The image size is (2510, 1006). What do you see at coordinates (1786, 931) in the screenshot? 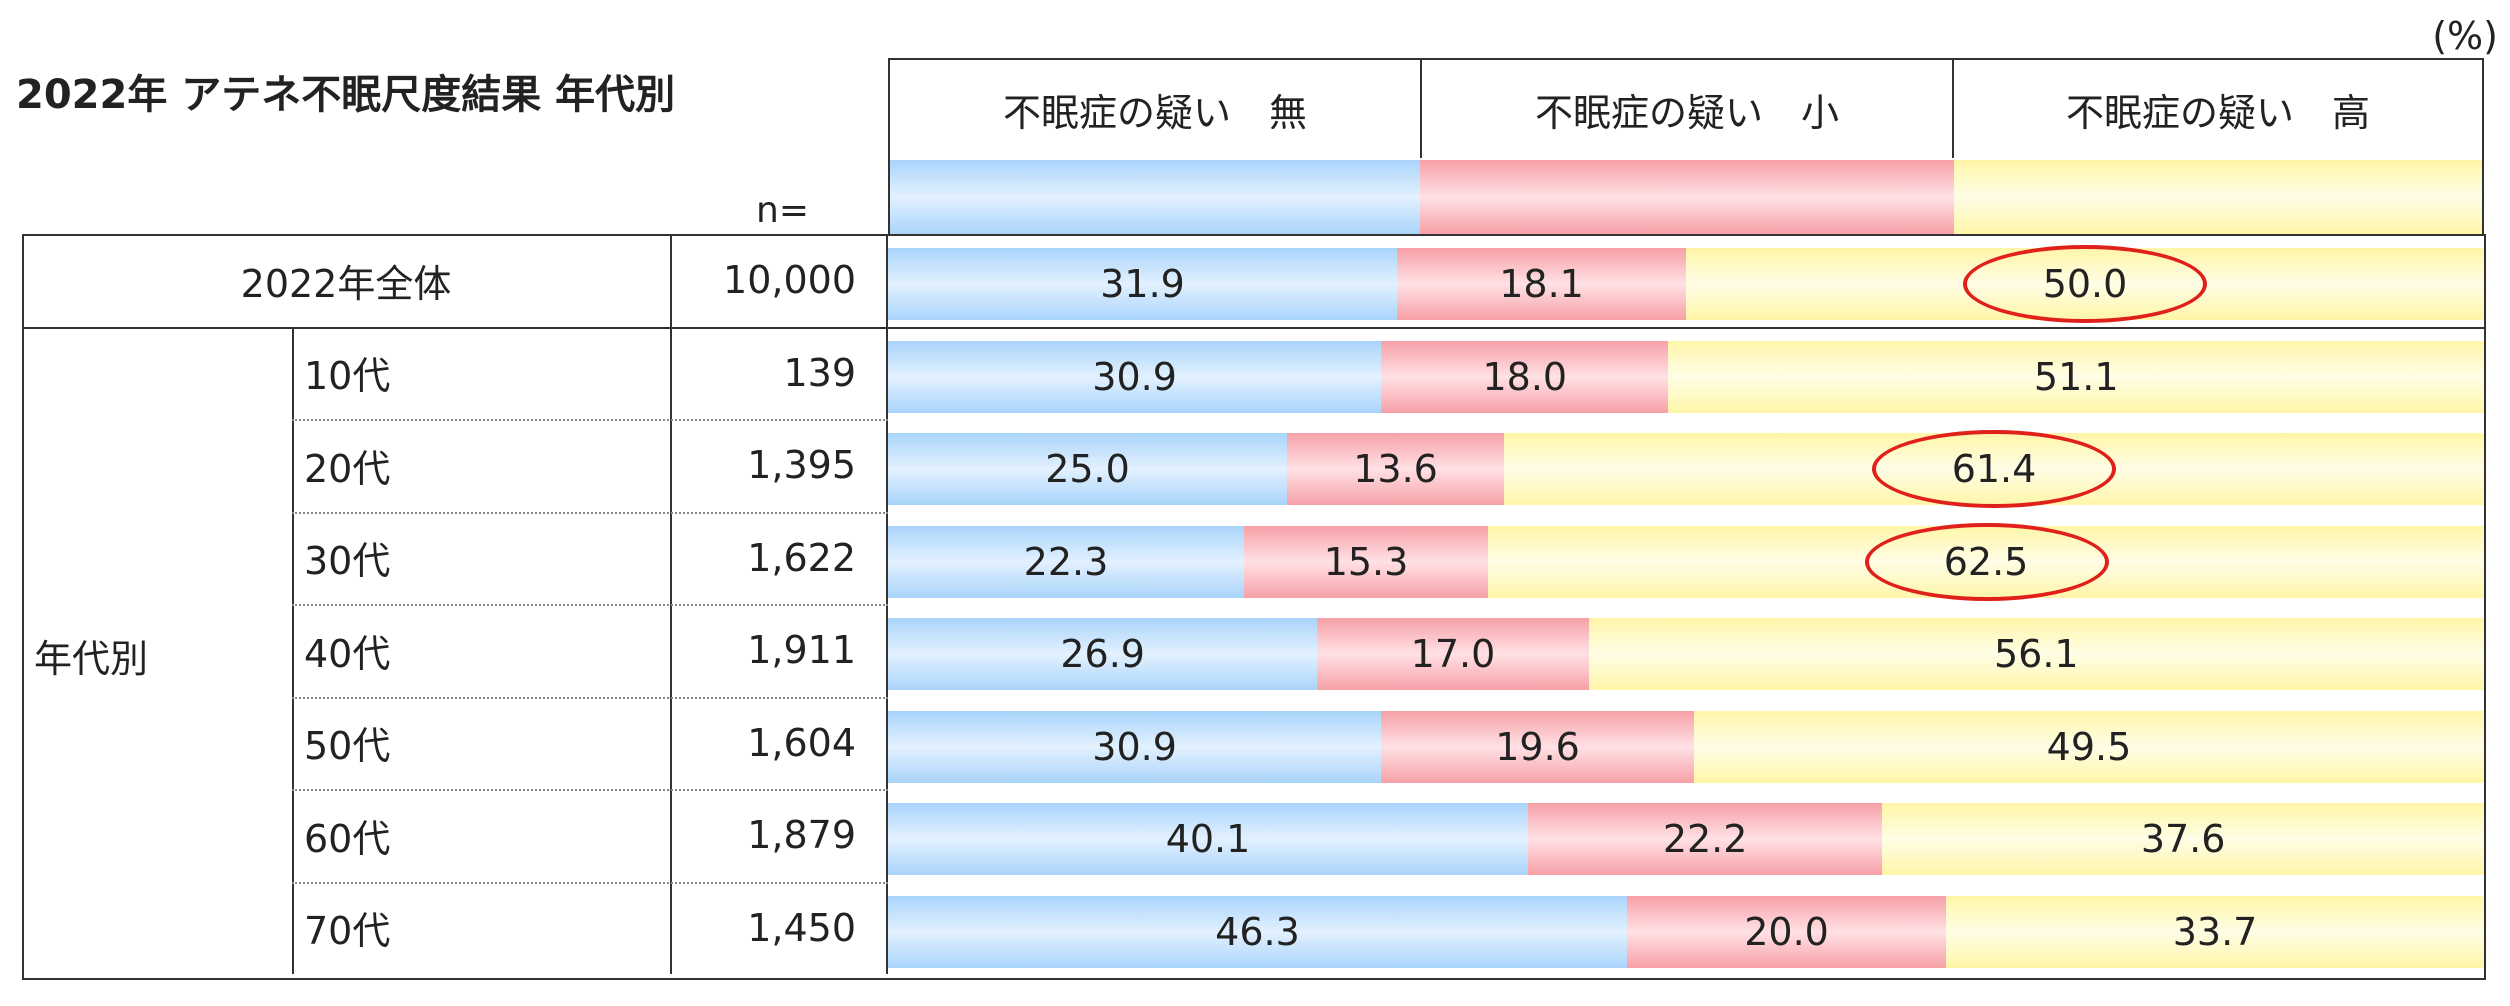
I see `bar-segment-low: 20.0` at bounding box center [1786, 931].